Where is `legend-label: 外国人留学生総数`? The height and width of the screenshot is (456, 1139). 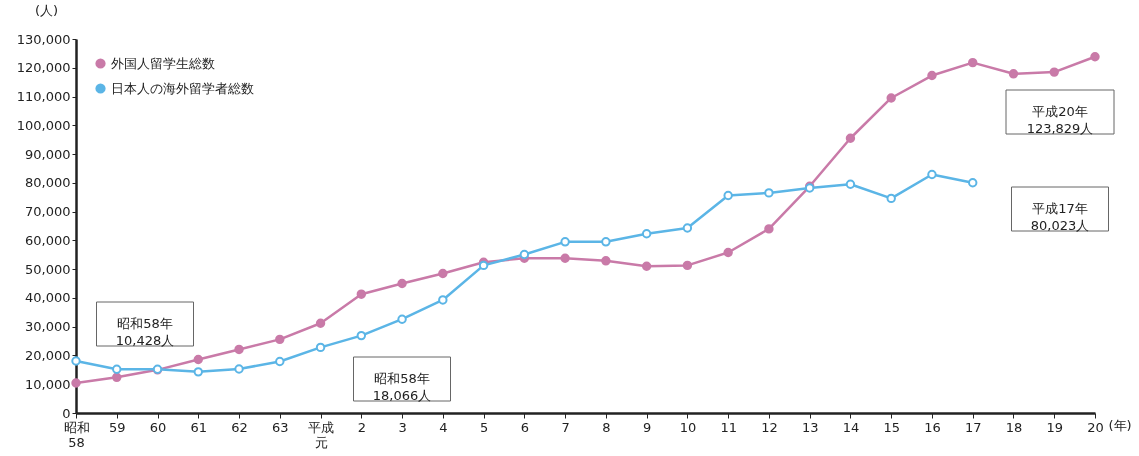
legend-label: 外国人留学生総数 is located at coordinates (163, 63).